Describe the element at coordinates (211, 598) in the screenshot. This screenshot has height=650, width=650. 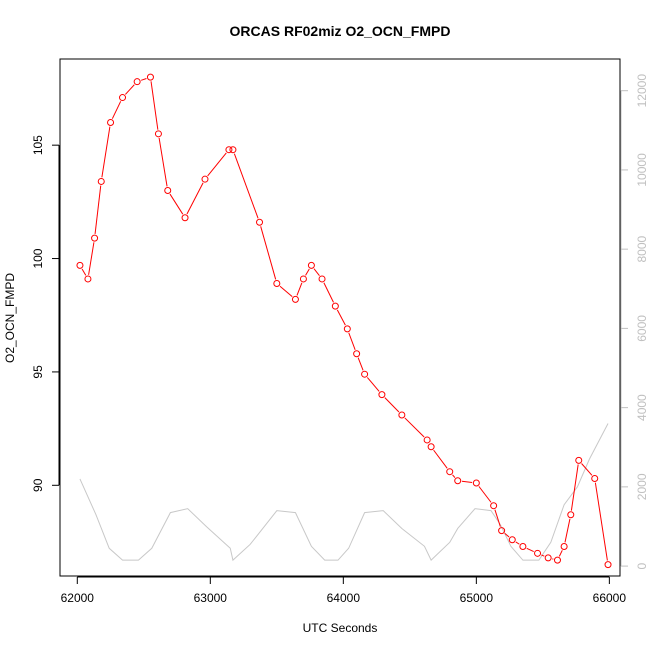
I see `x-tick-label: 63000` at that location.